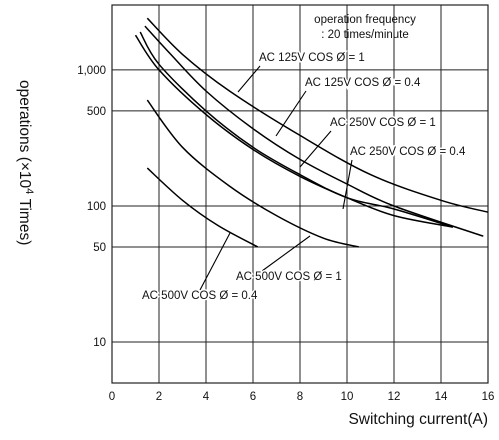 The image size is (499, 440). What do you see at coordinates (312, 58) in the screenshot?
I see `series-label-1: AC 125V COS Ø = 1` at bounding box center [312, 58].